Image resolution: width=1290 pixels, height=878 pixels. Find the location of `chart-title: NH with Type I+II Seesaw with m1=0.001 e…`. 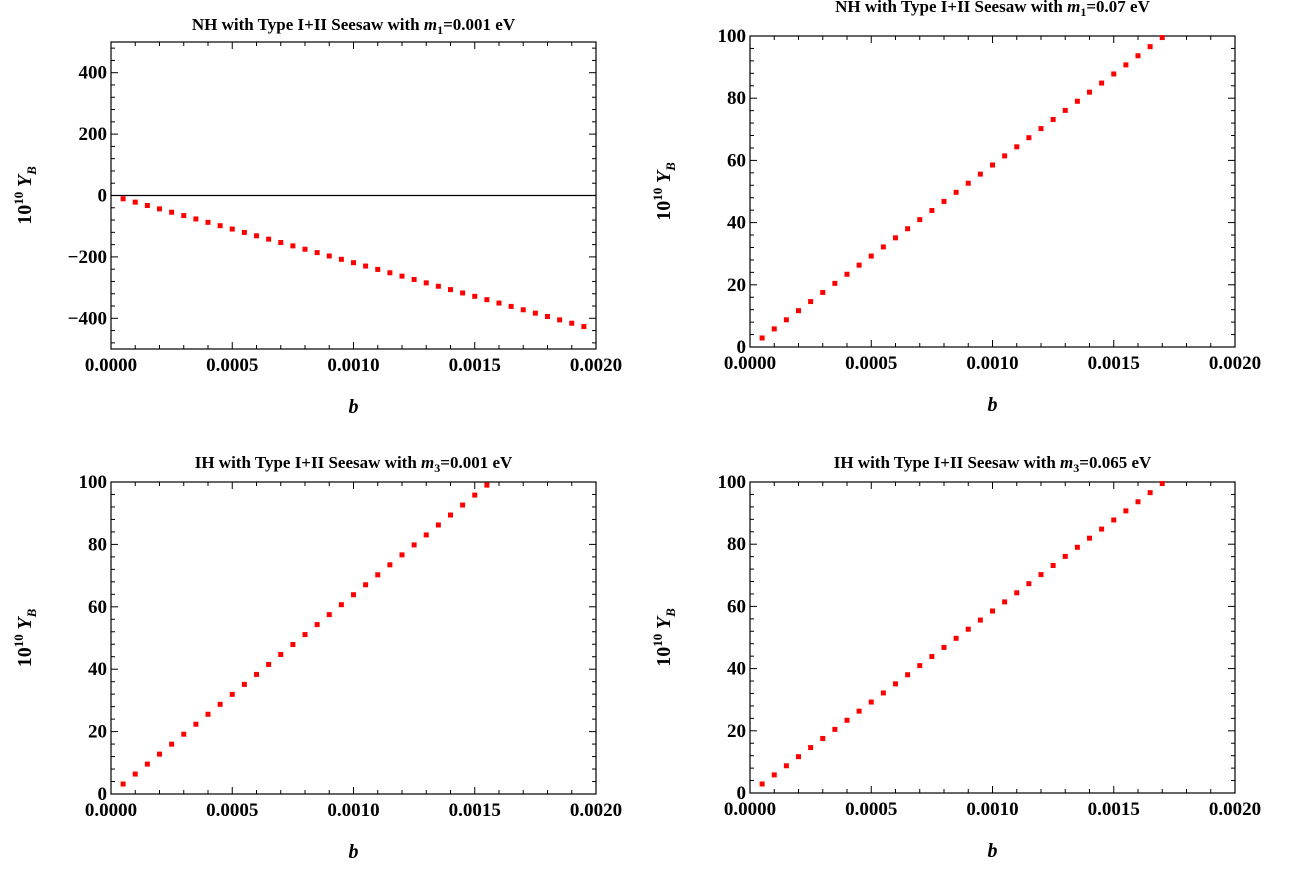

chart-title: NH with Type I+II Seesaw with m1=0.001 e… is located at coordinates (354, 26).